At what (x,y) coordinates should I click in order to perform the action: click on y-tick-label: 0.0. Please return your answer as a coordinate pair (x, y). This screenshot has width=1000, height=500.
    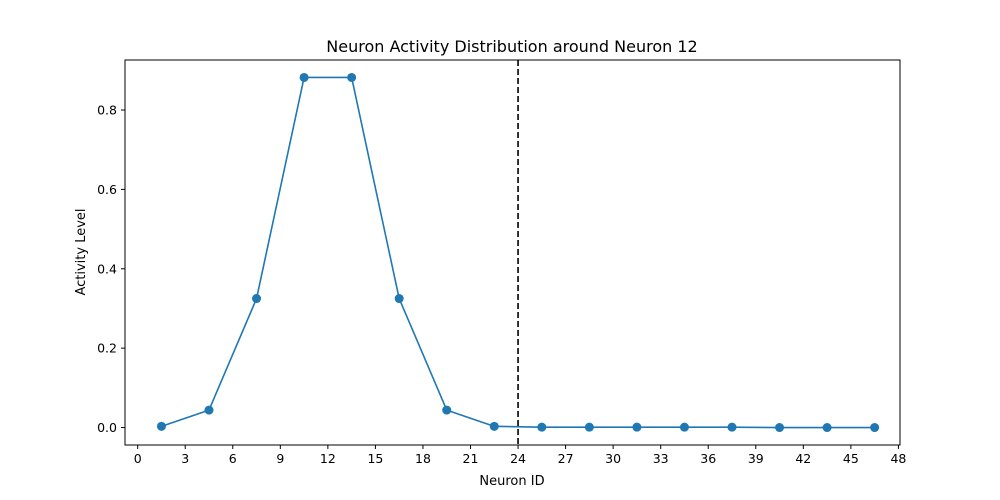
    Looking at the image, I should click on (107, 427).